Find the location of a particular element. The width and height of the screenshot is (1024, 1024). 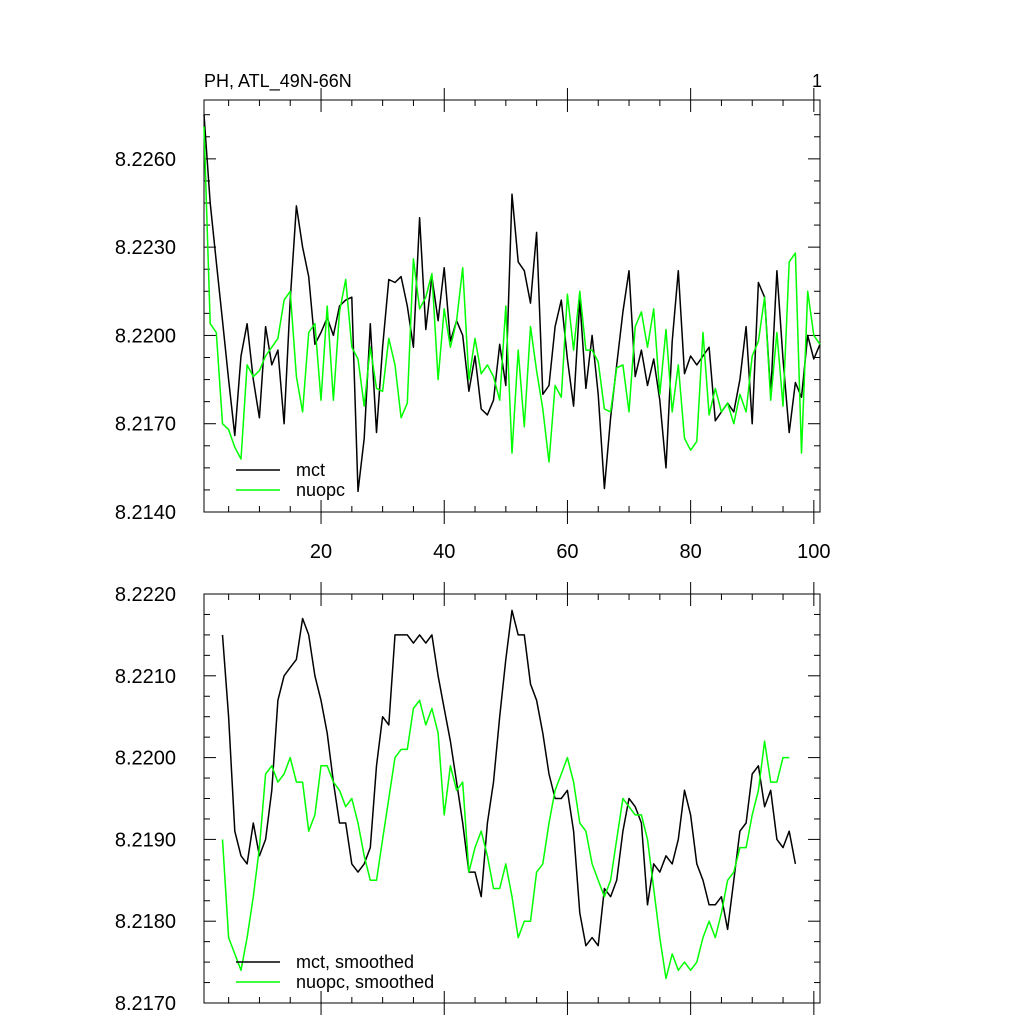

legend-label: mct, smoothed is located at coordinates (355, 962).